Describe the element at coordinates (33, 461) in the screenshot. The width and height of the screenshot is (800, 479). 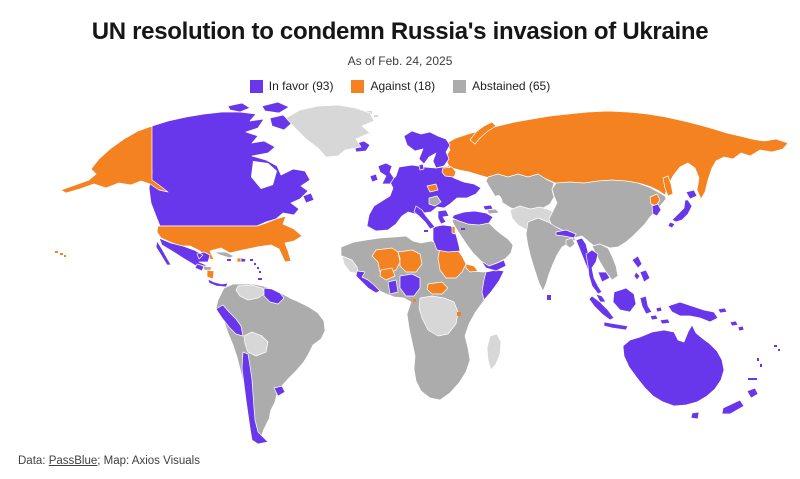
I see `source-prefix: Data:` at that location.